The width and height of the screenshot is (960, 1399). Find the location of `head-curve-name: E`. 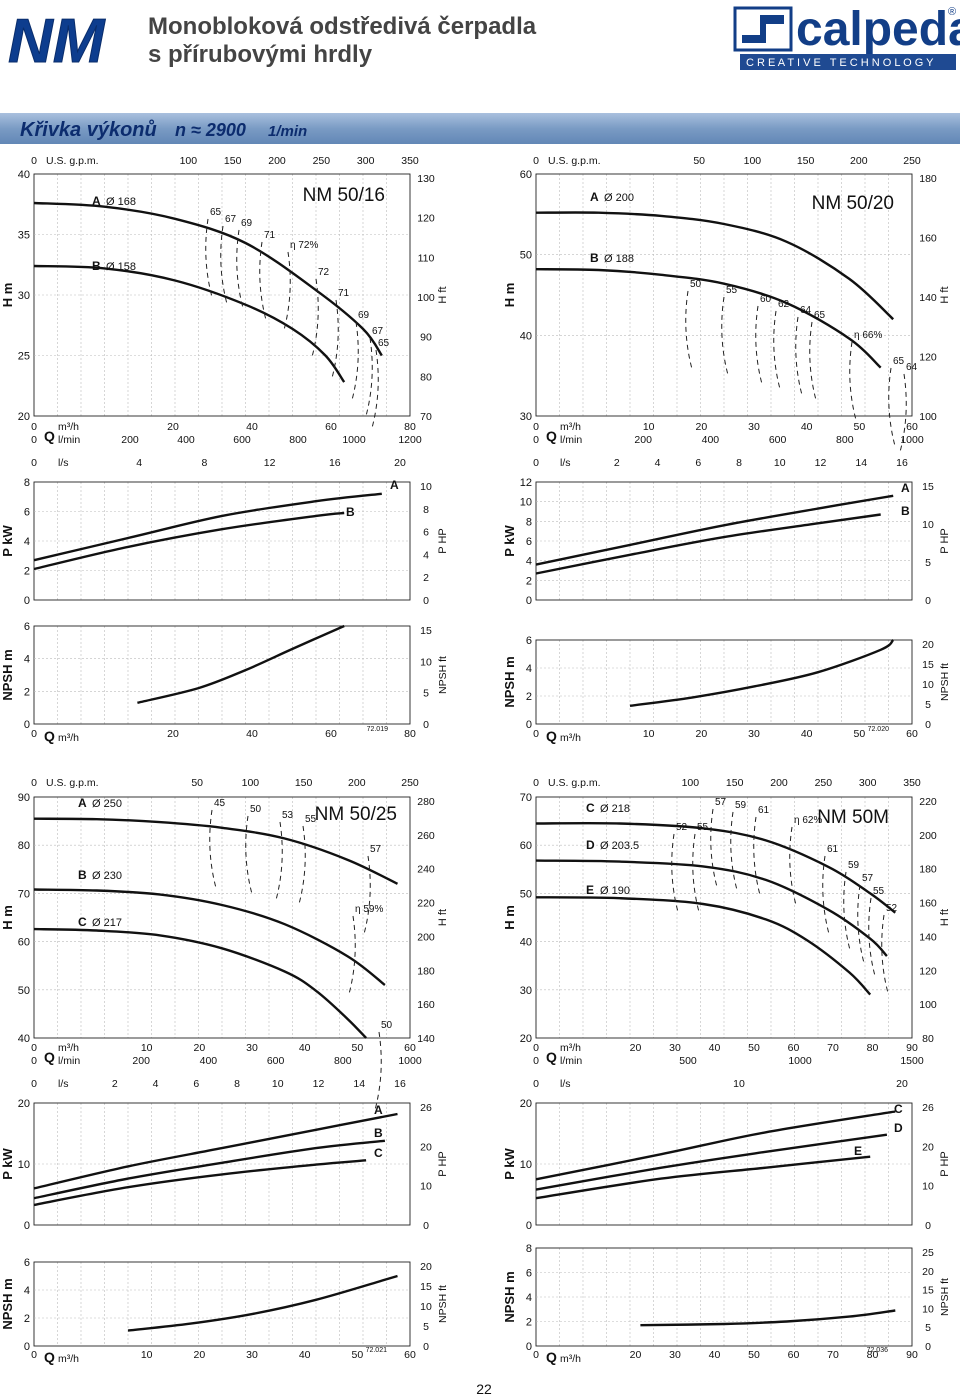

head-curve-name: E is located at coordinates (590, 890).